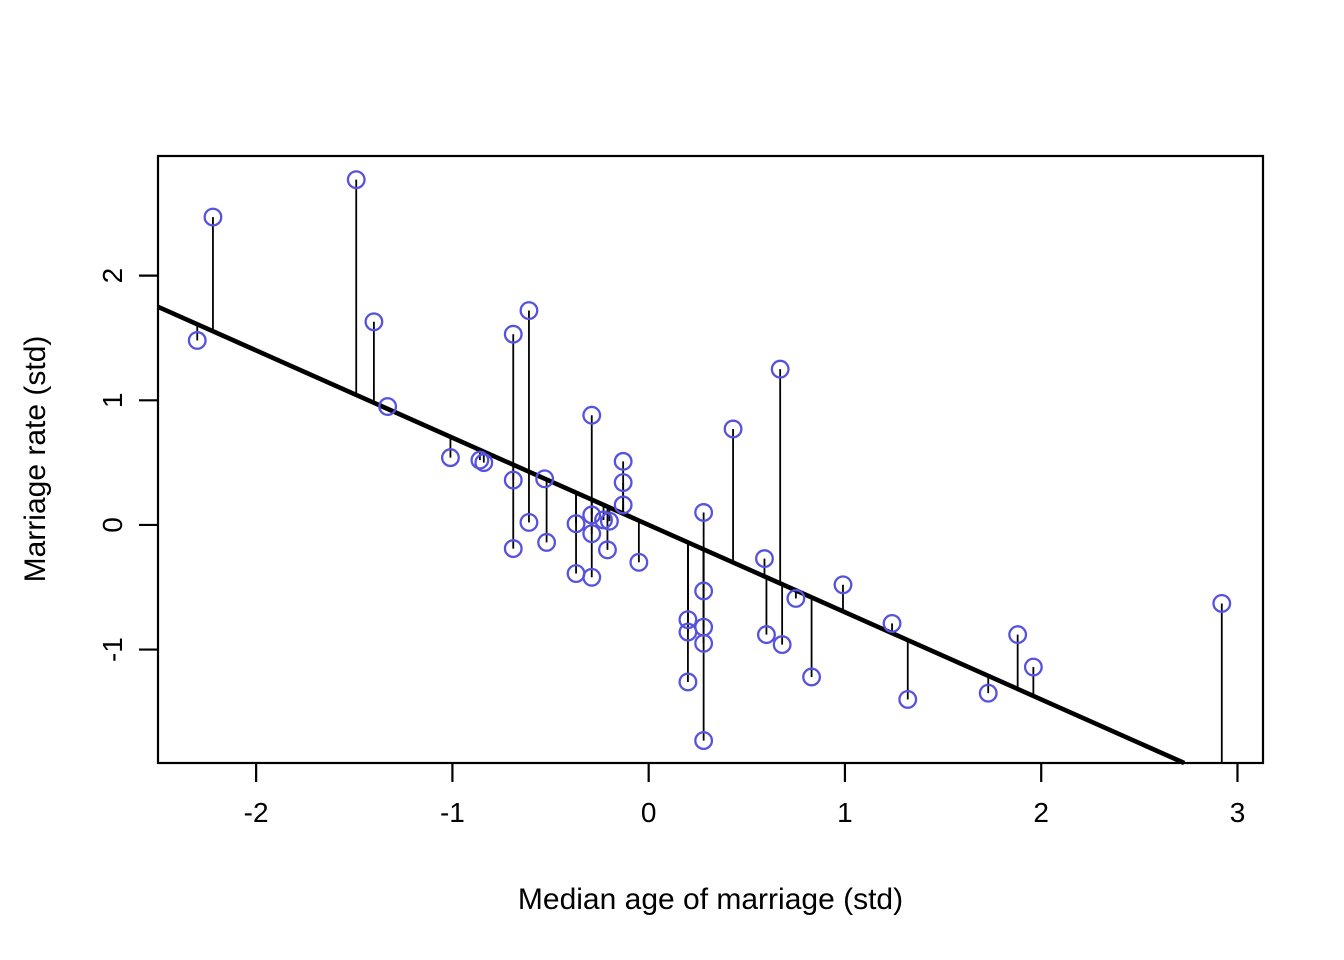 The height and width of the screenshot is (960, 1344). What do you see at coordinates (112, 276) in the screenshot?
I see `y-tick-label: 2` at bounding box center [112, 276].